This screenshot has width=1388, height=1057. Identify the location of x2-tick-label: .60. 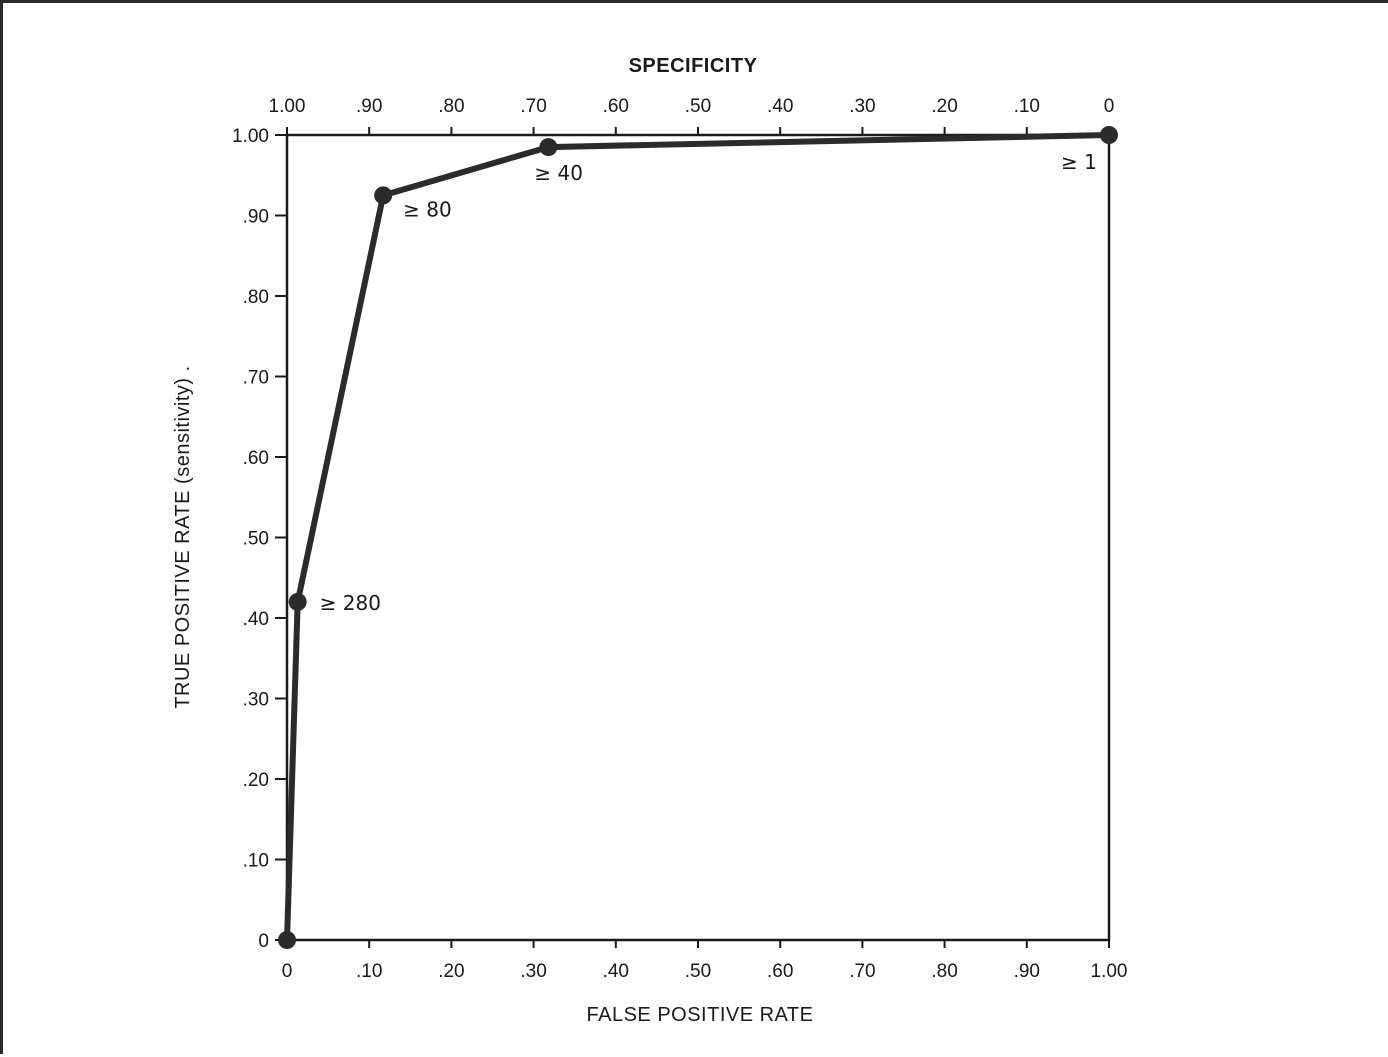
(616, 106).